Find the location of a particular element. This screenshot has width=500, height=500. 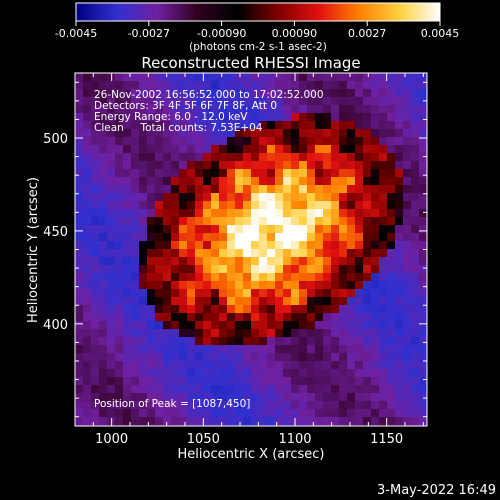

y-tick-label: 450 is located at coordinates (55, 232).